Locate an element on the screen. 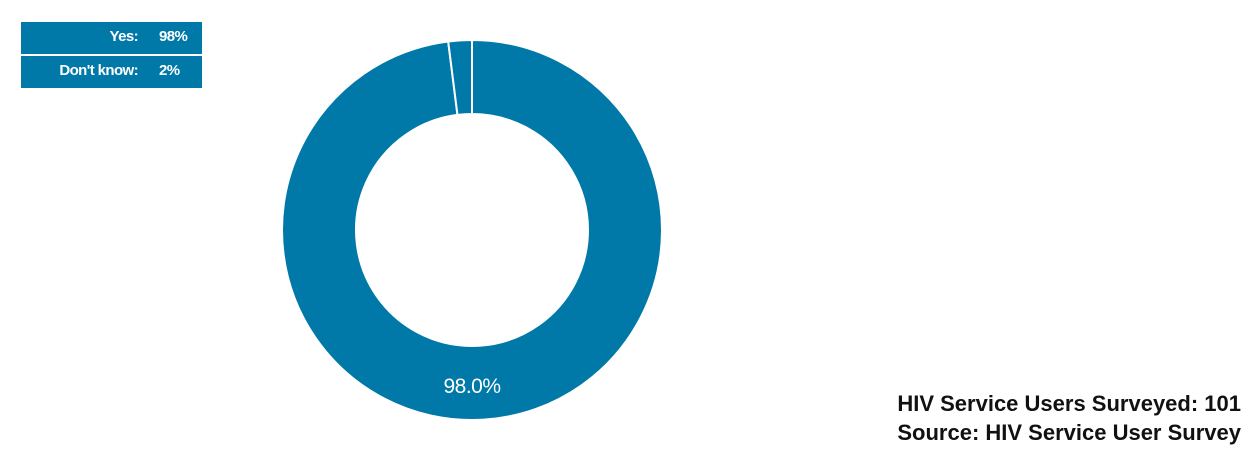 The height and width of the screenshot is (473, 1251). surveyed-count-text: HIV Service Users Surveyed: 101 is located at coordinates (1069, 403).